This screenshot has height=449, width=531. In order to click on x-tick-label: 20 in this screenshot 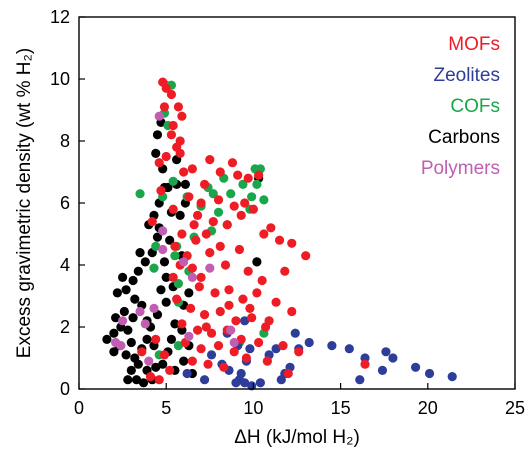, I will do `click(428, 408)`.